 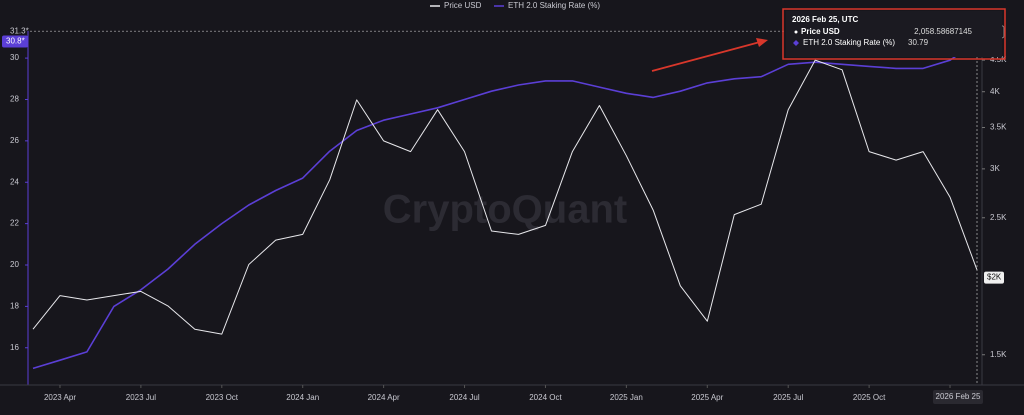 I want to click on y-tick-label: 20, so click(x=14, y=264).